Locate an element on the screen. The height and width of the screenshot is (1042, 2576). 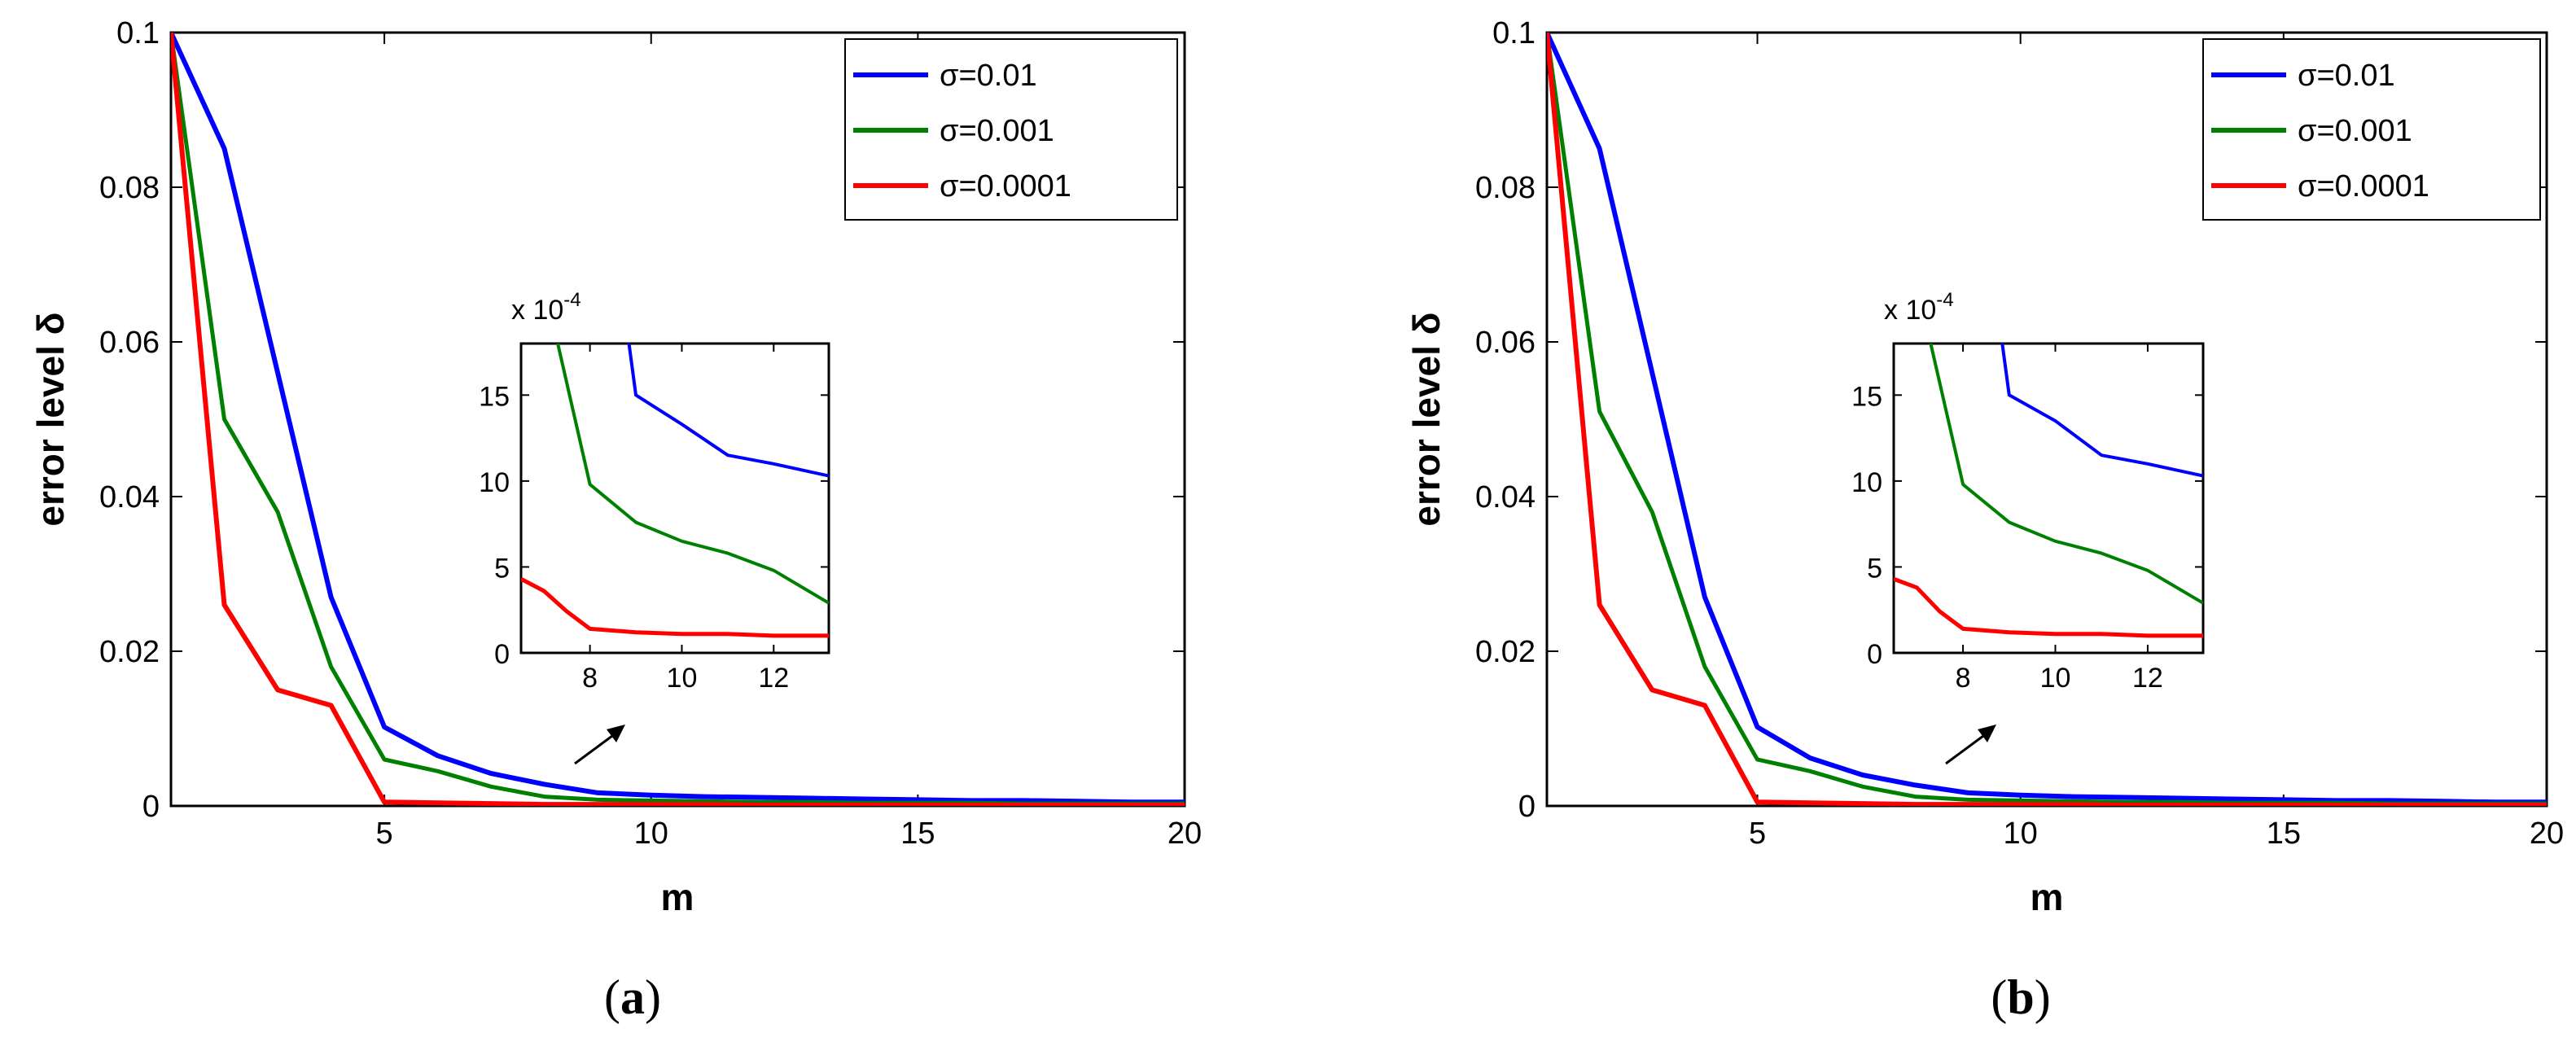
legend-b: σ=0.01 σ=0.001 σ=0.0001 is located at coordinates (2371, 129).